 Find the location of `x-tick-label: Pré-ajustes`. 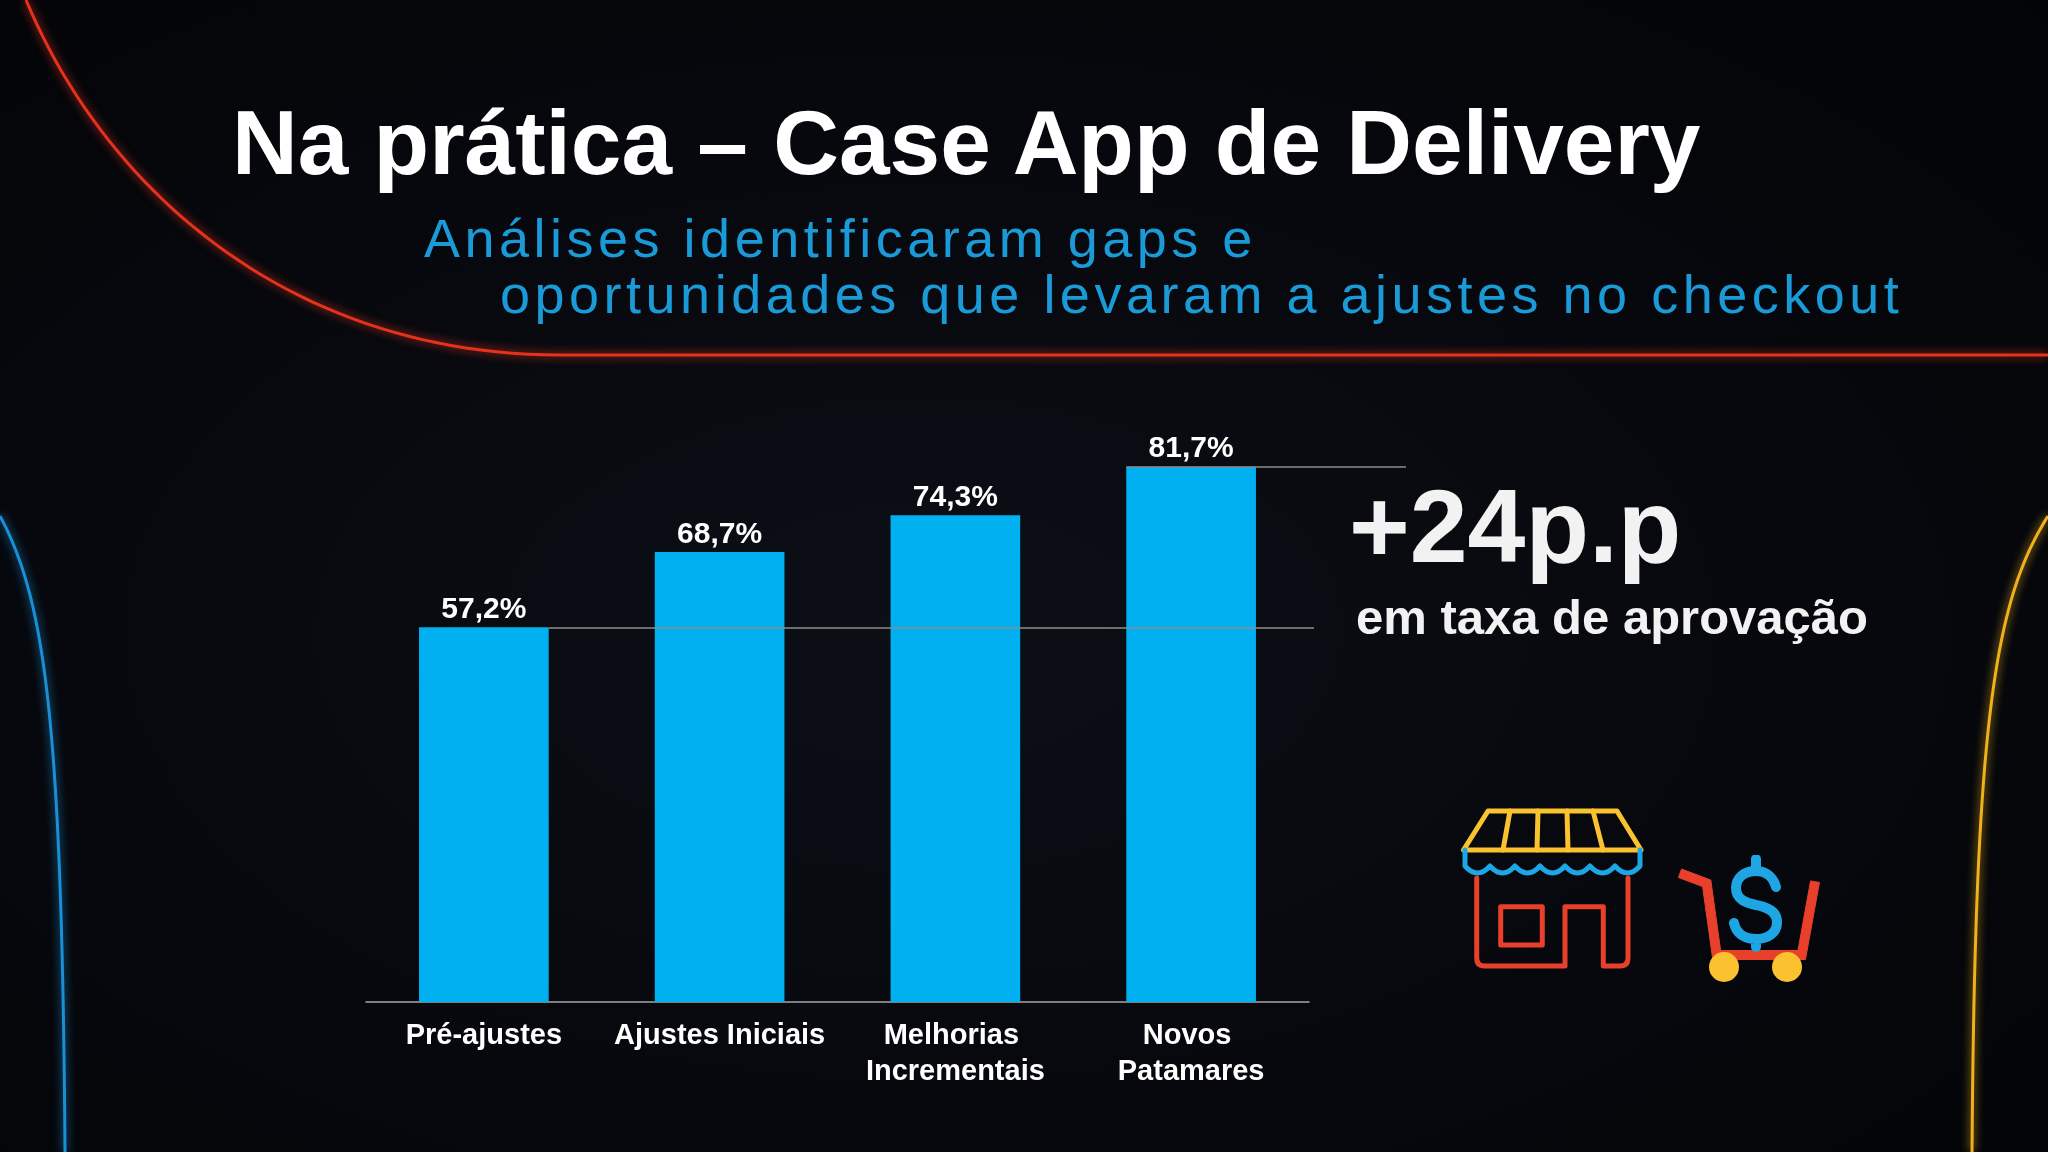

x-tick-label: Pré-ajustes is located at coordinates (484, 1034).